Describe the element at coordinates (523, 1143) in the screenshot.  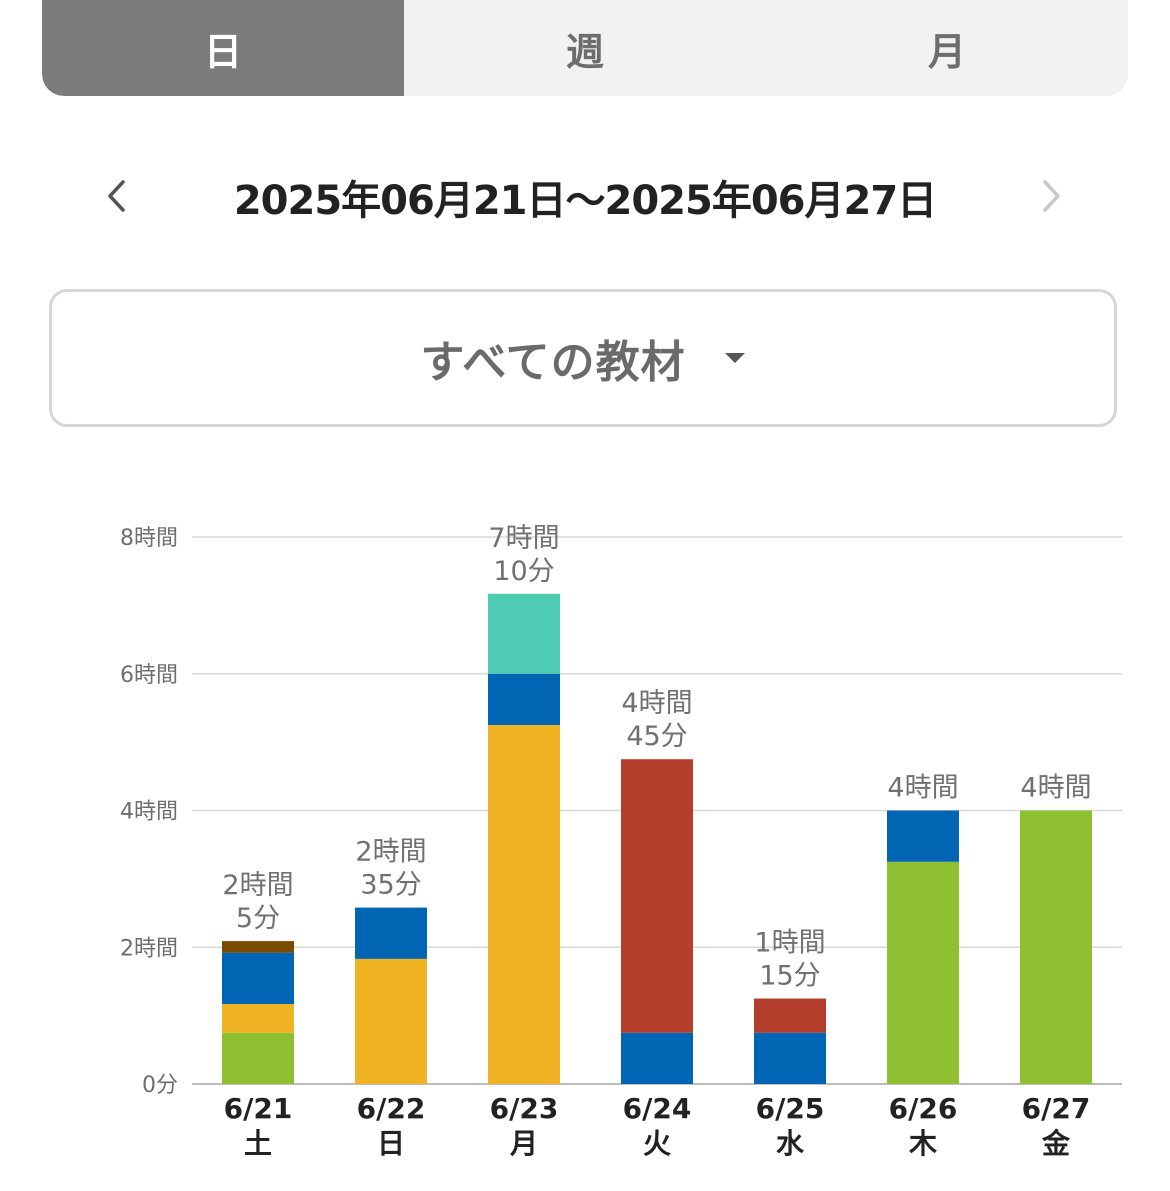
I see `x-tick-weekday: 月` at that location.